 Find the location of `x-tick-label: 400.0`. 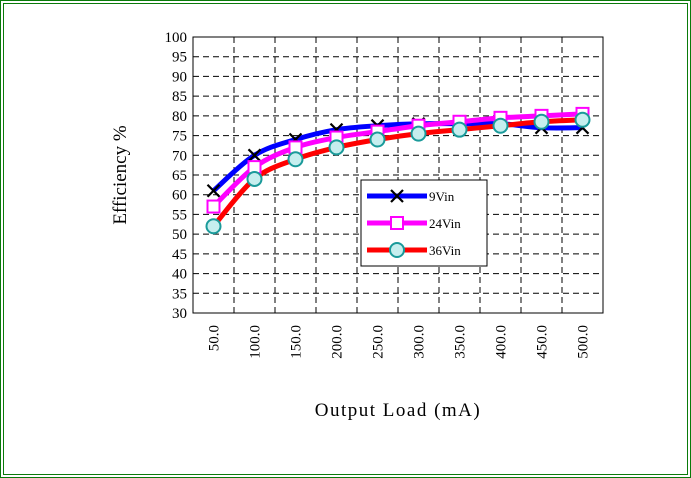

x-tick-label: 400.0 is located at coordinates (502, 342).